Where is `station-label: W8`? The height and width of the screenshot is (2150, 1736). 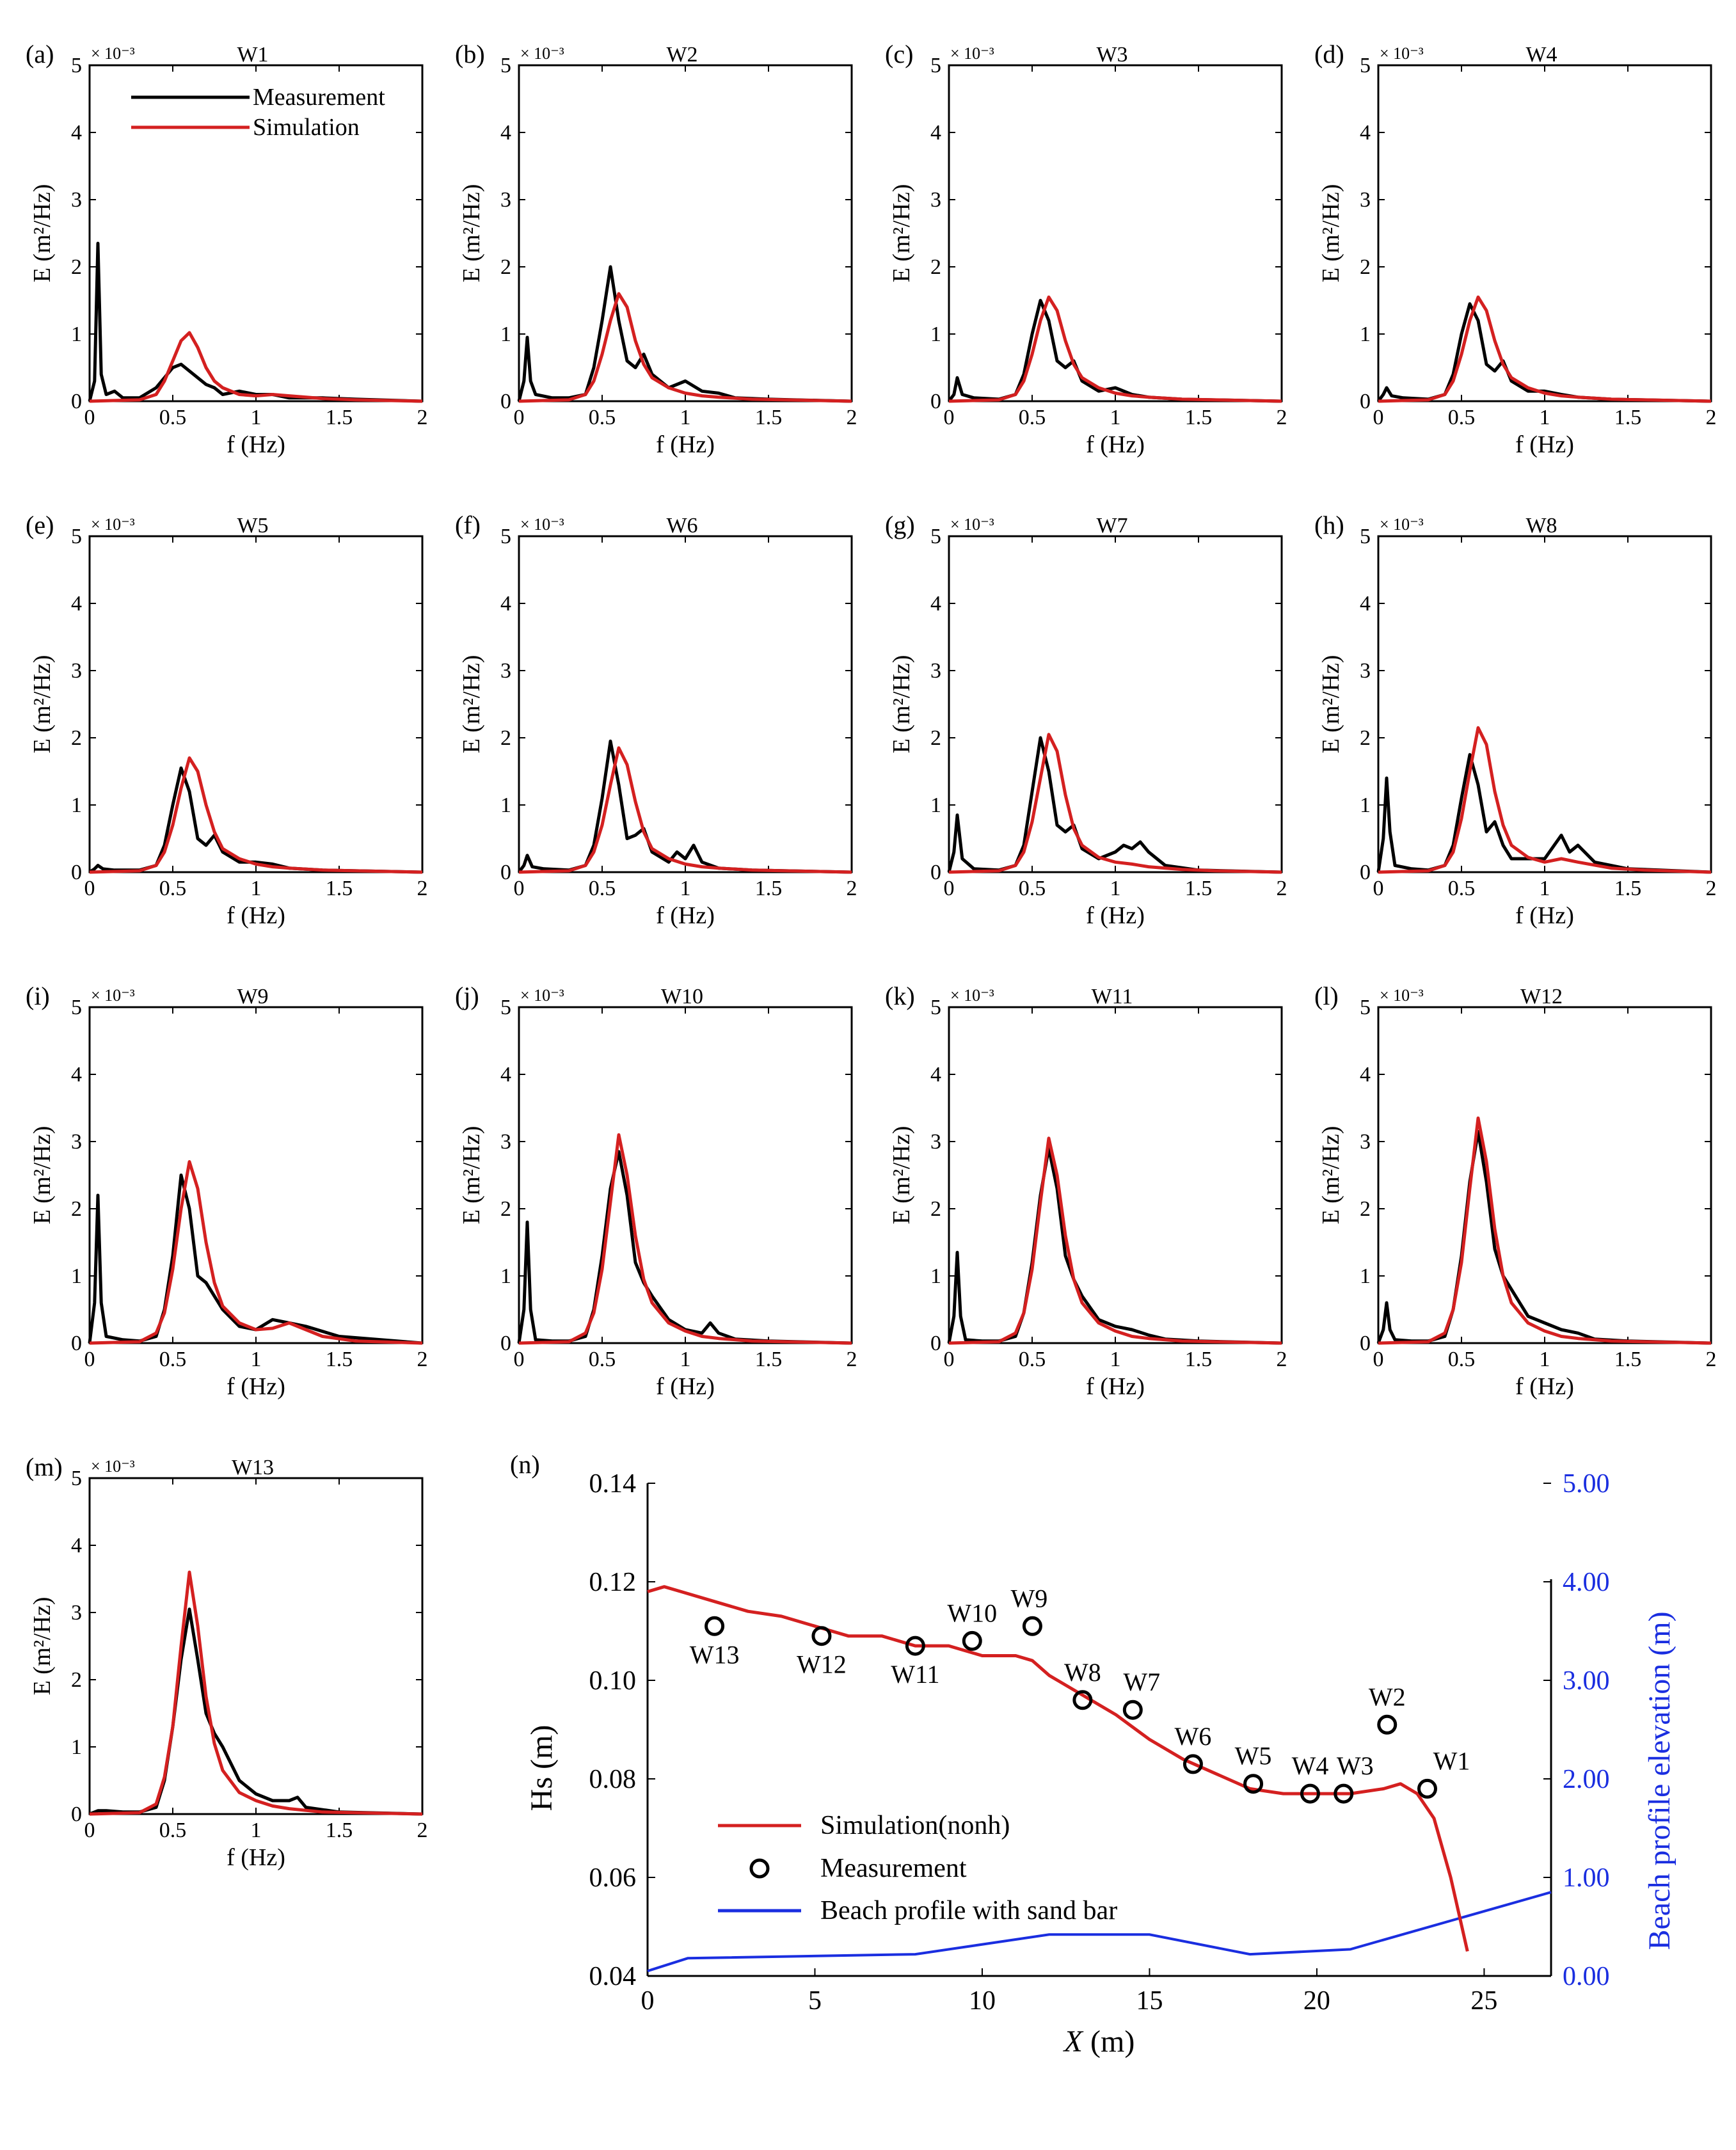 station-label: W8 is located at coordinates (1082, 1672).